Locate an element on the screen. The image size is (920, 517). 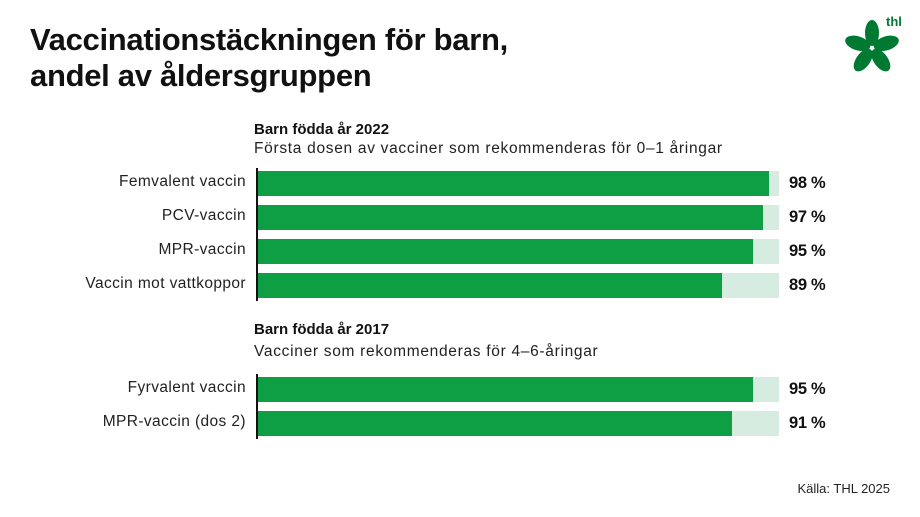
value-label: 91 % is located at coordinates (807, 423).